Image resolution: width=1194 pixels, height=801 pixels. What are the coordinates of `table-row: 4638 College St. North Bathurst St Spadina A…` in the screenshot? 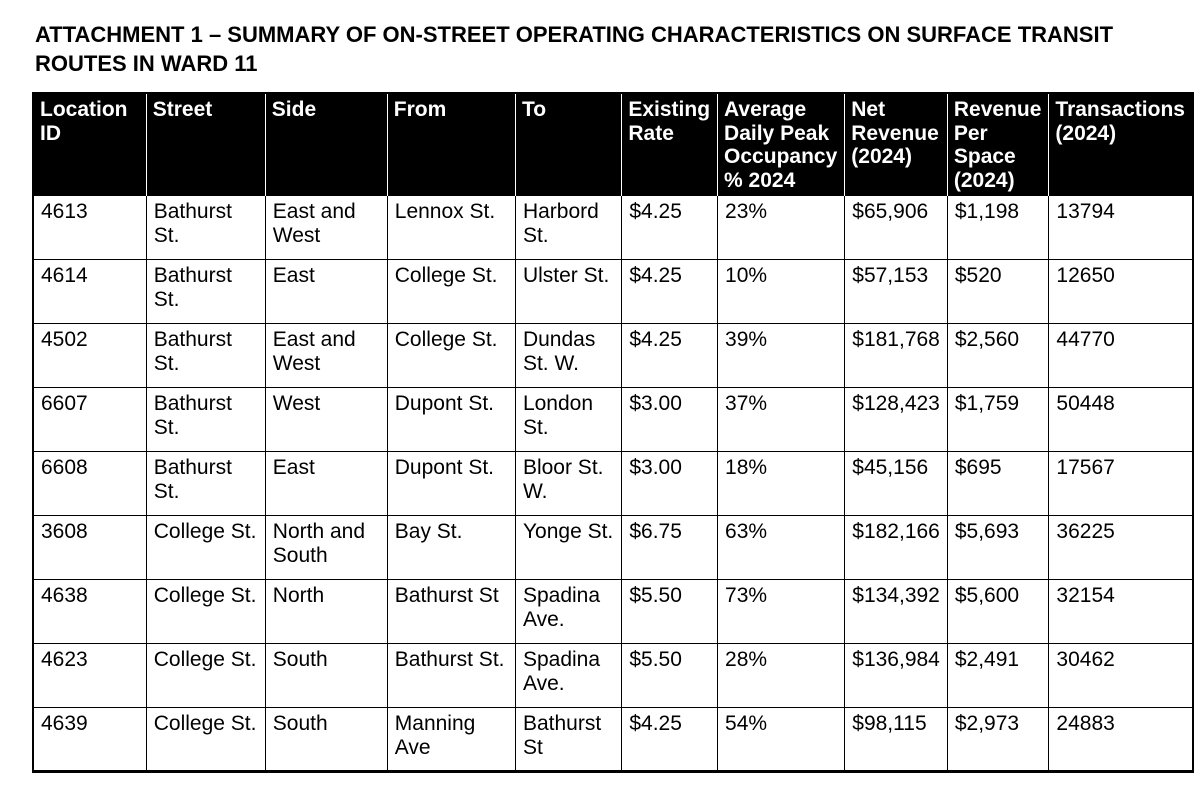 It's located at (613, 612).